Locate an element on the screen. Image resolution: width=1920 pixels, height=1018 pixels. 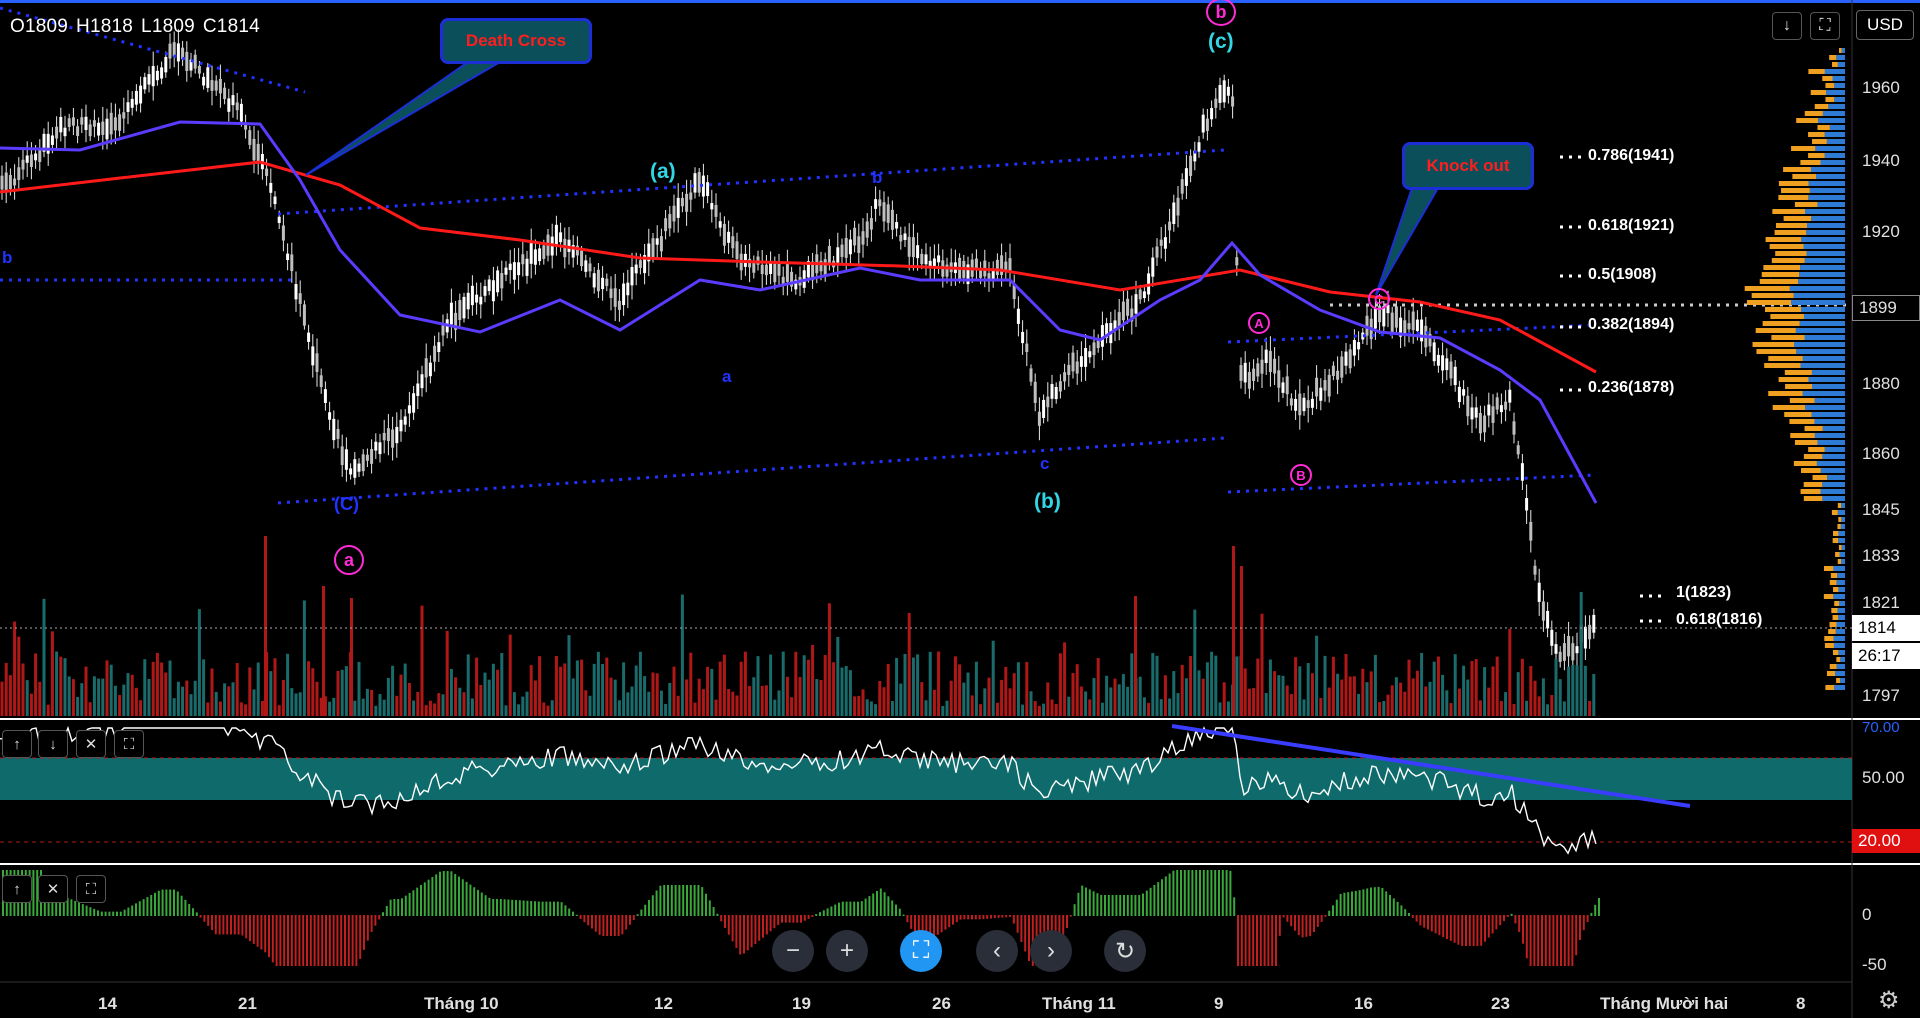
zoom-out-button: − is located at coordinates (793, 951).